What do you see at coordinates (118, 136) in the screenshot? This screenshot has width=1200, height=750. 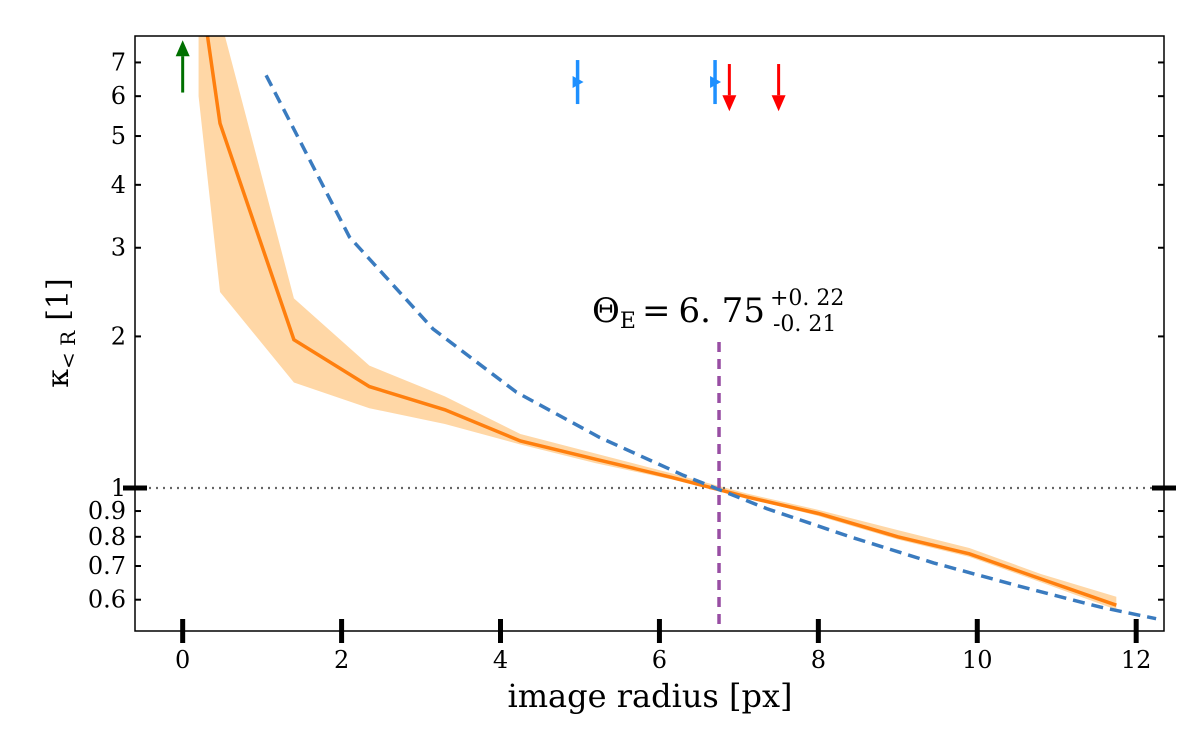 I see `y-tick-label: 5` at bounding box center [118, 136].